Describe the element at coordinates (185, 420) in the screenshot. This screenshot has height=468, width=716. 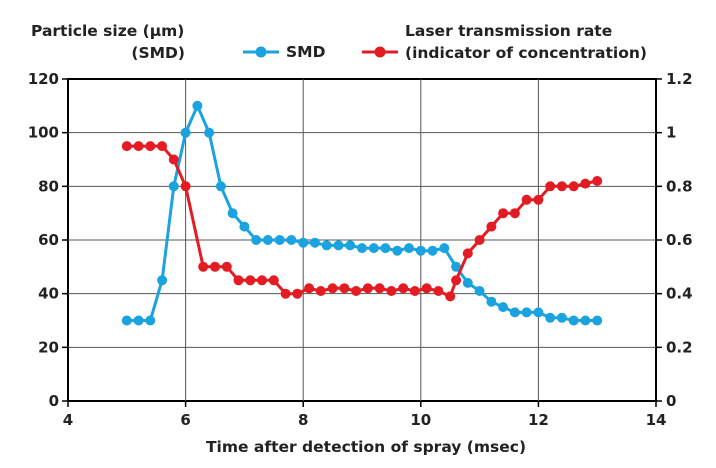
I see `x-tick-label: 6` at that location.